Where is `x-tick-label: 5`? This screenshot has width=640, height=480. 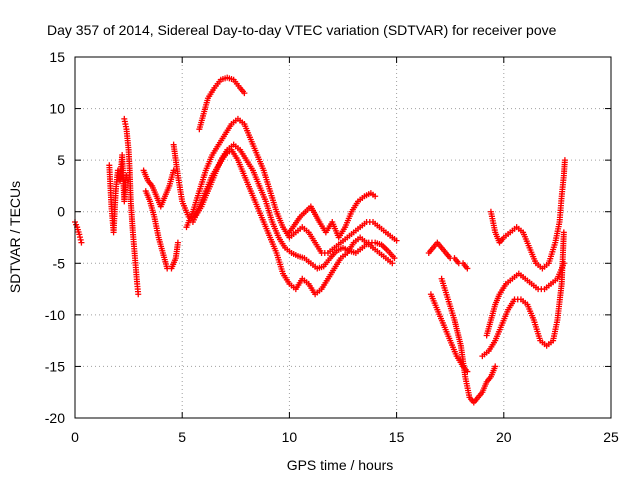
x-tick-label: 5 is located at coordinates (182, 437).